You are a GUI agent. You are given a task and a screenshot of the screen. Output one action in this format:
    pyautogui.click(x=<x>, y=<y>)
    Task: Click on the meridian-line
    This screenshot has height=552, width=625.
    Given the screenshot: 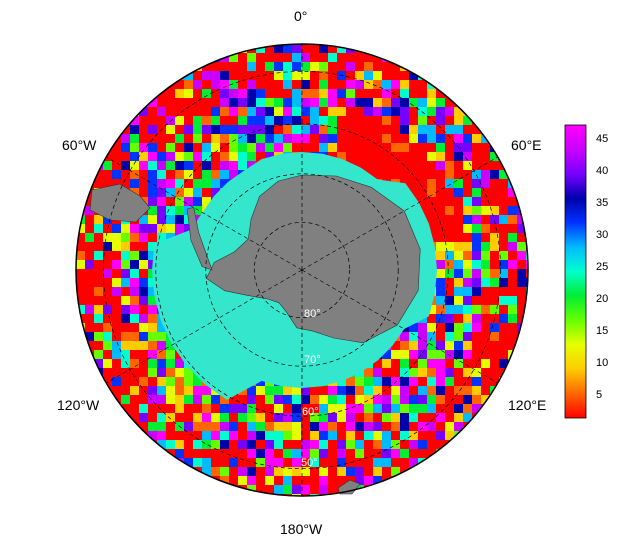 What is the action you would take?
    pyautogui.click(x=204, y=213)
    